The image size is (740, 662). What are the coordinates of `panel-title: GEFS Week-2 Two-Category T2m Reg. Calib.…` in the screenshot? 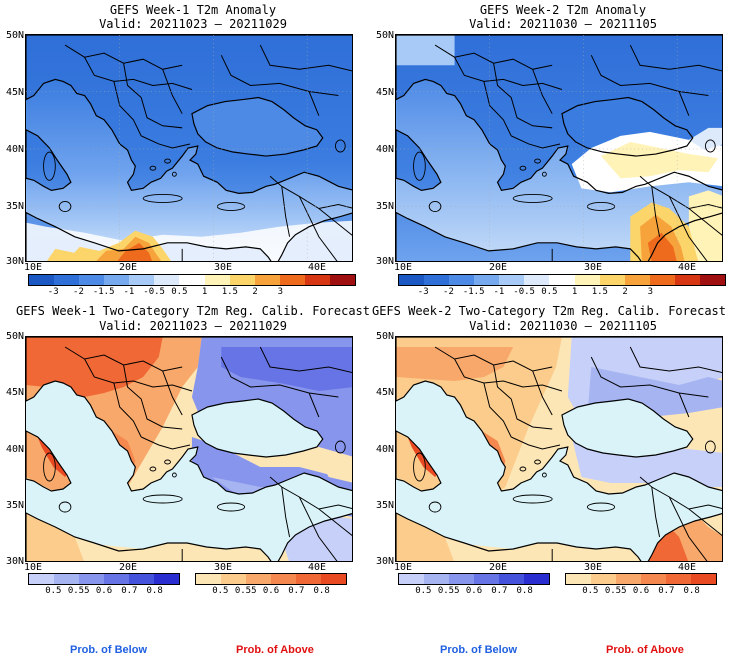 It's located at (548, 311).